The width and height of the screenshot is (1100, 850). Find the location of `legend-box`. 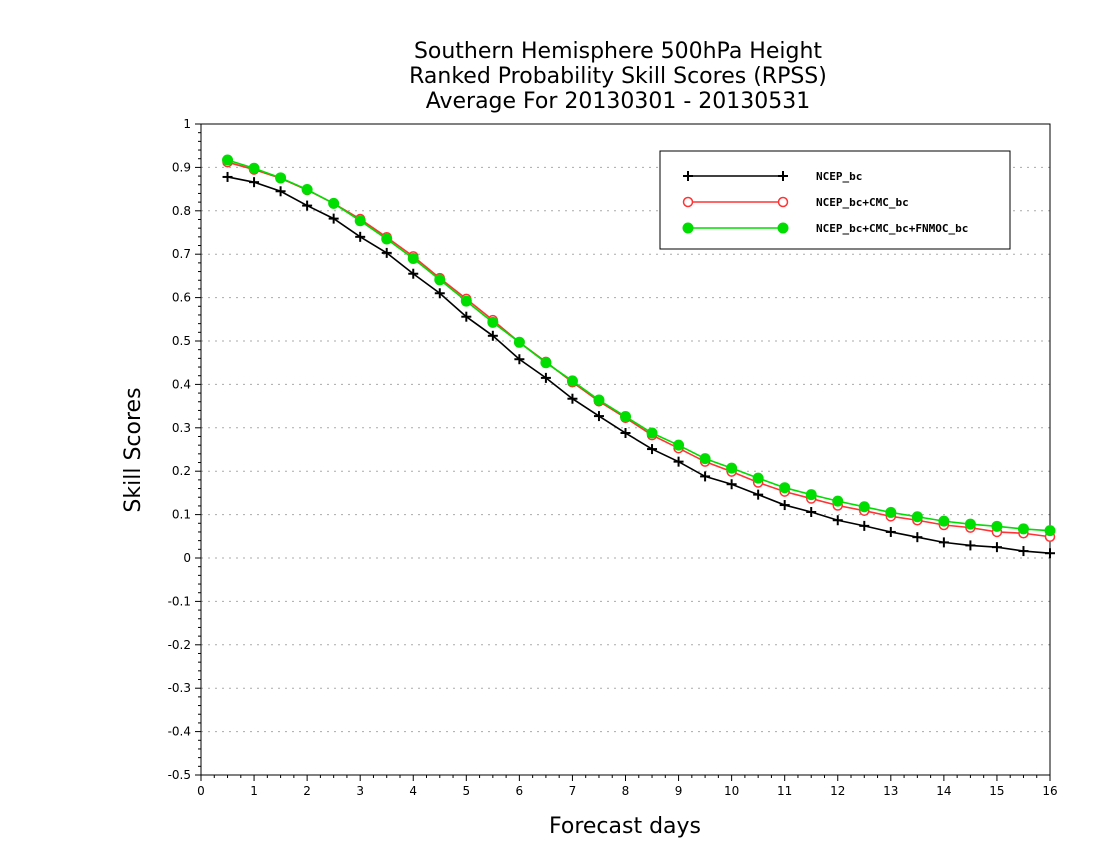

legend-box is located at coordinates (835, 200).